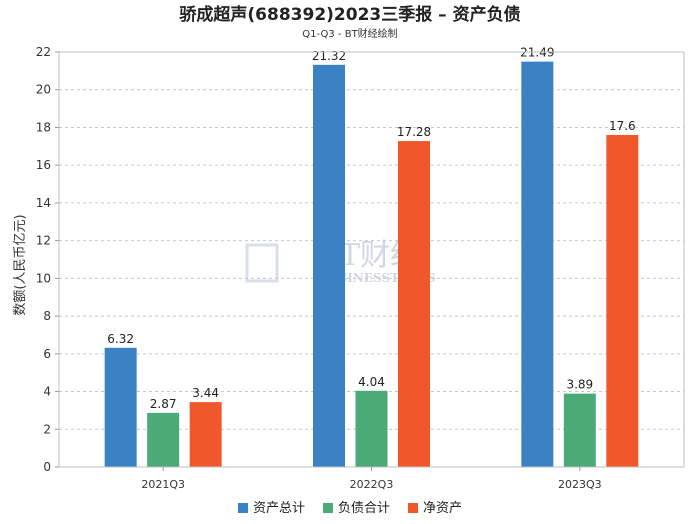 The width and height of the screenshot is (700, 524). I want to click on chart-title: 骄成超声(688392)2023三季报 – 资产负债, so click(349, 14).